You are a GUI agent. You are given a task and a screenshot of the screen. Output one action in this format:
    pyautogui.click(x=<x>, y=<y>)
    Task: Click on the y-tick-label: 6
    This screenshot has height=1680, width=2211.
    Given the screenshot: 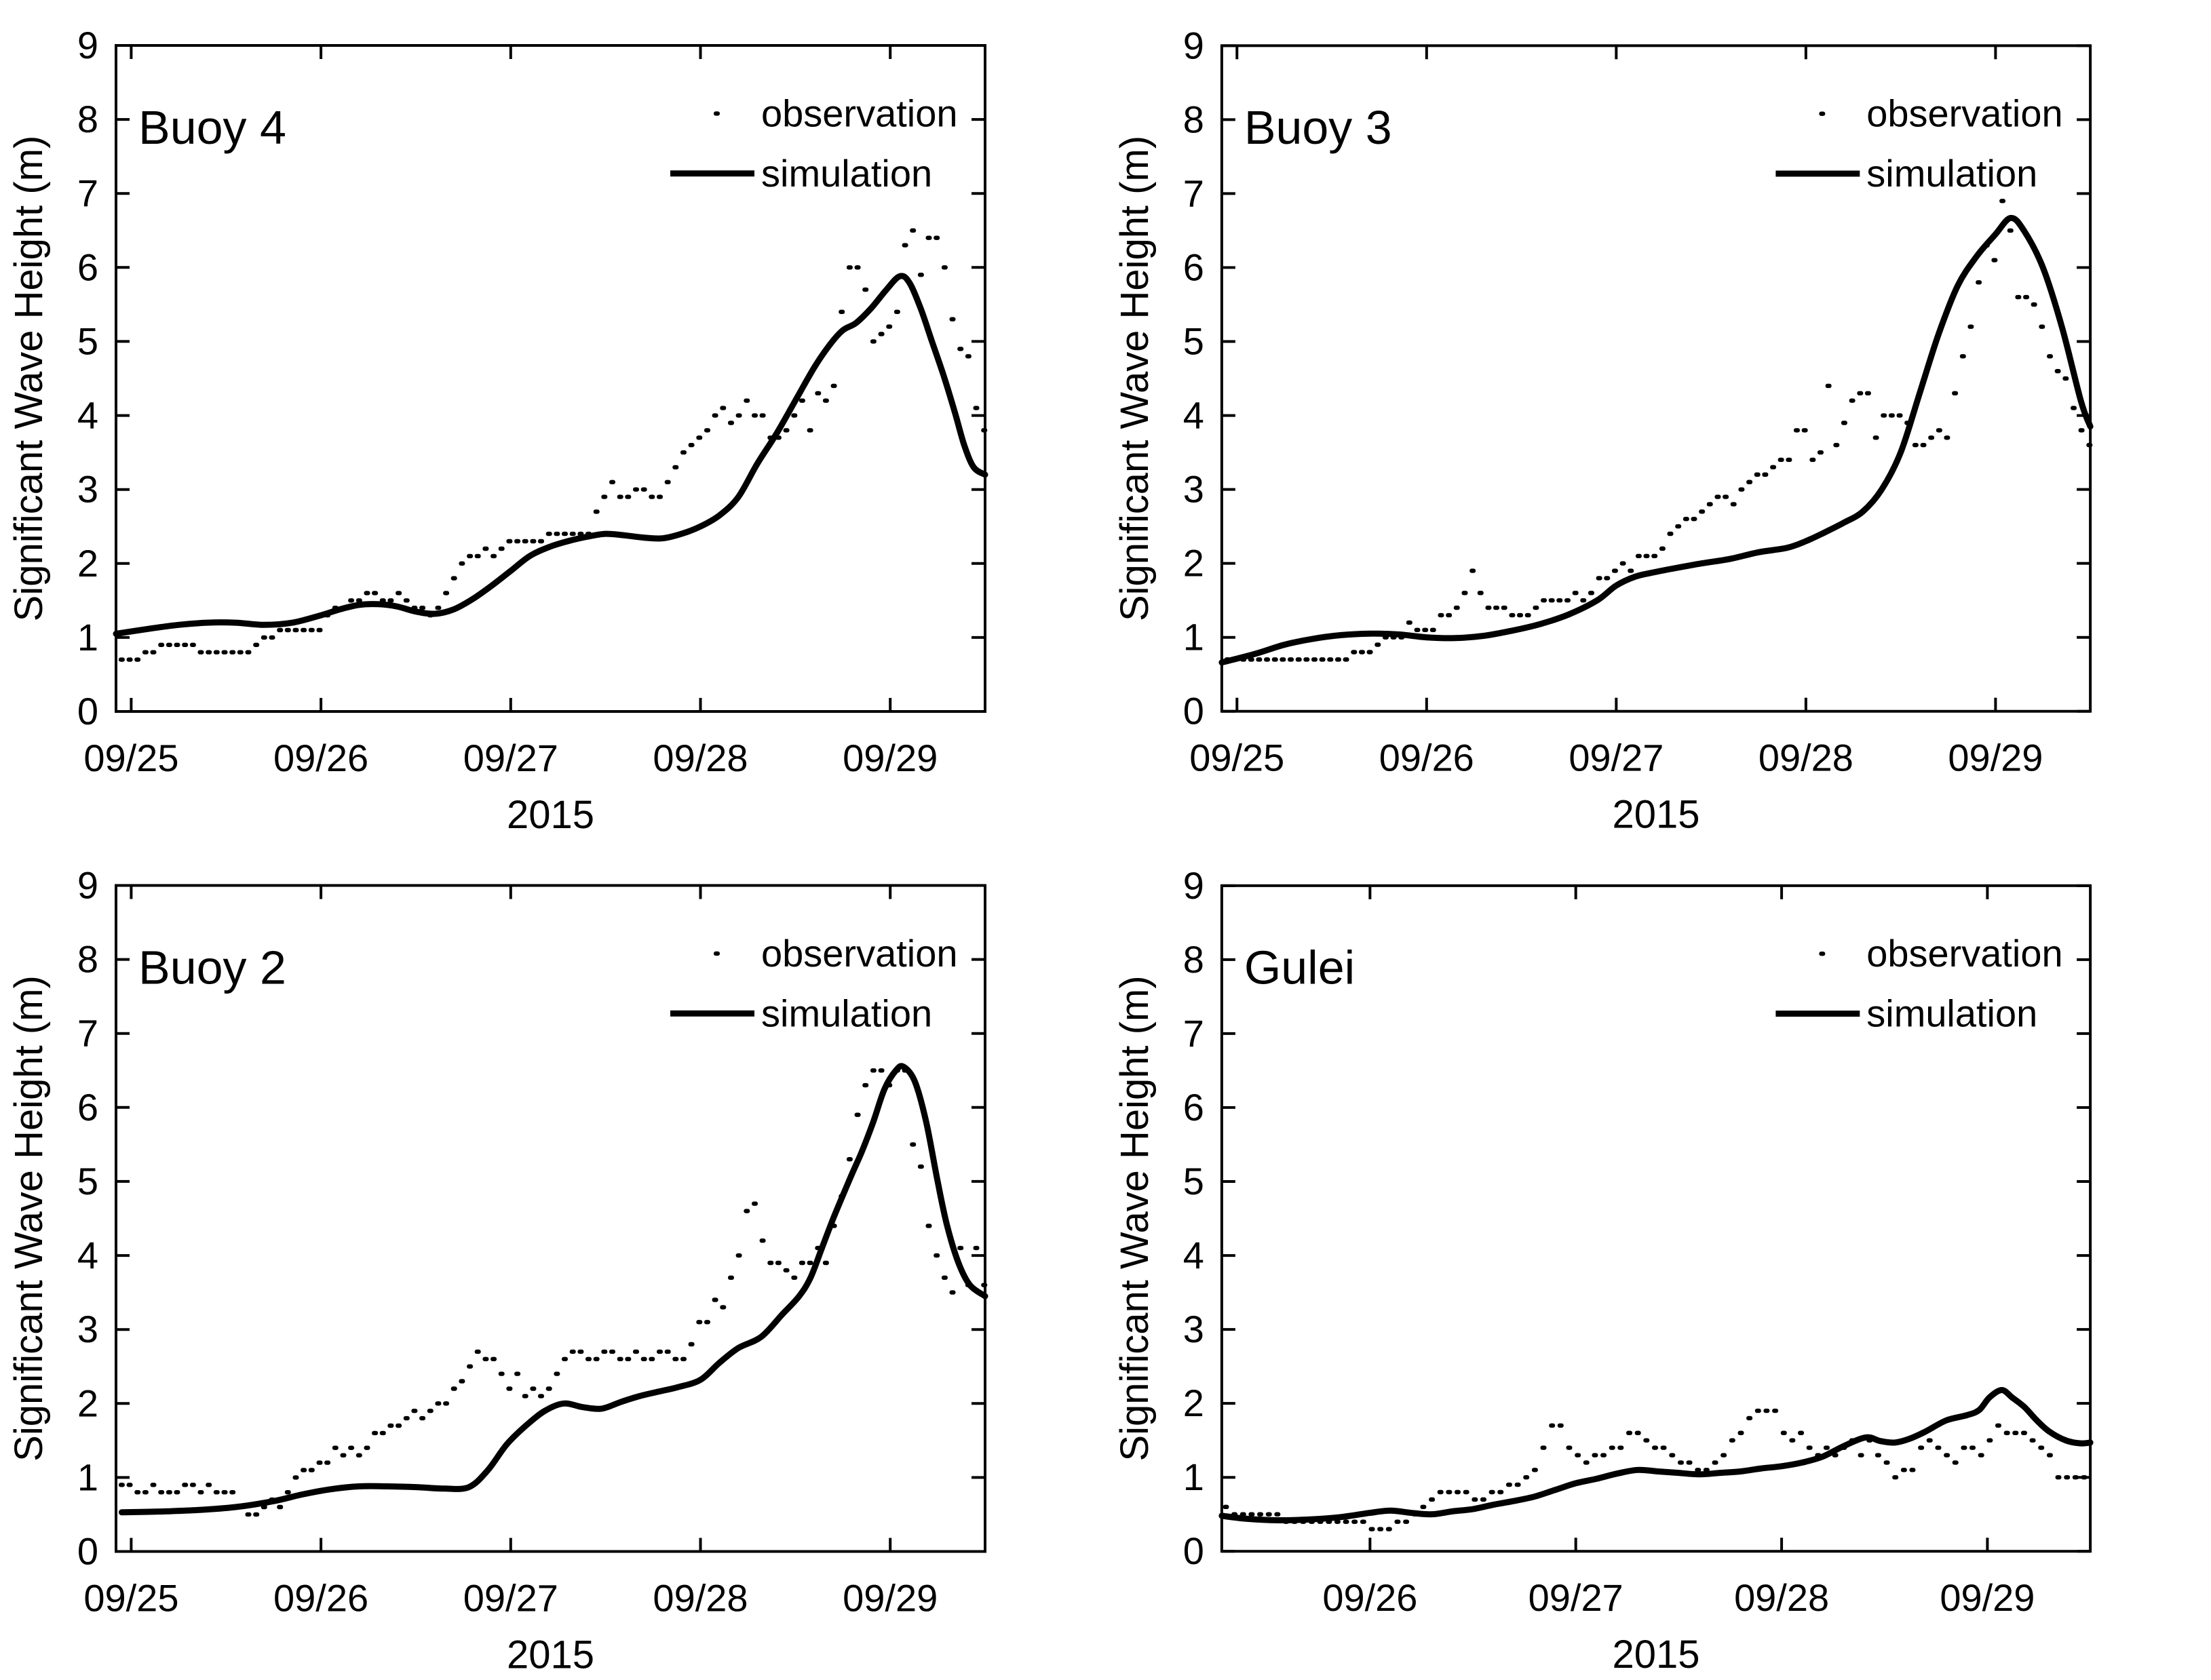 What is the action you would take?
    pyautogui.click(x=87, y=267)
    